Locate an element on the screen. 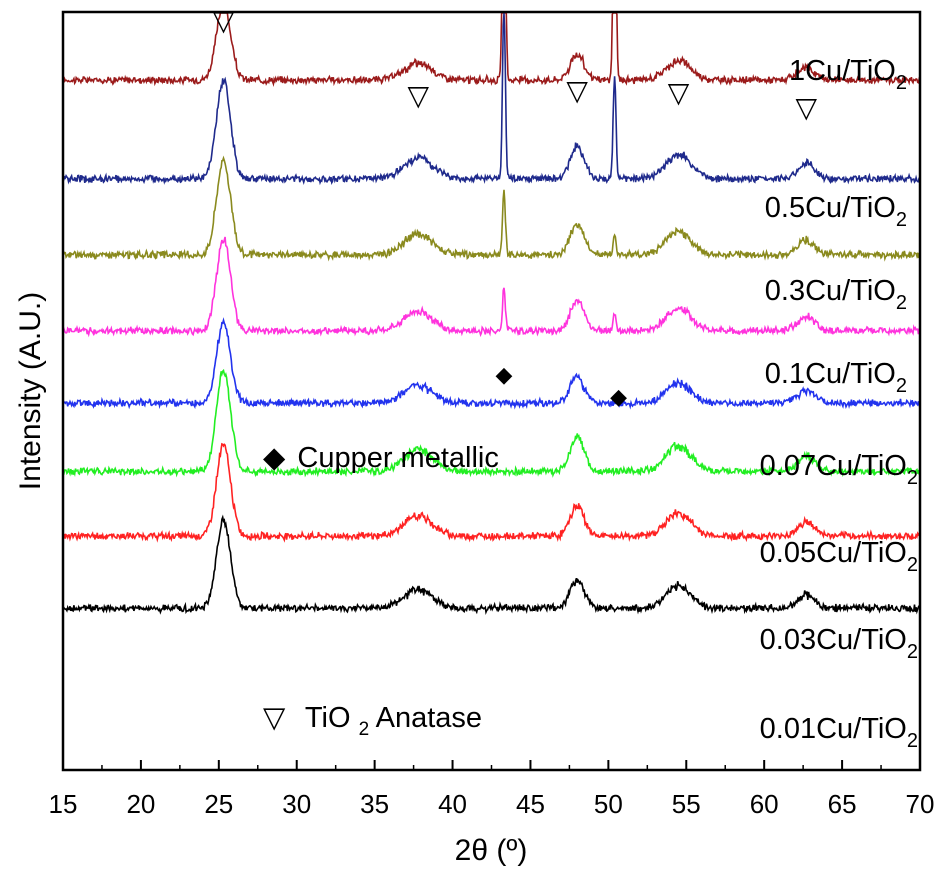 This screenshot has width=937, height=886. anatase-text-post: Anatase is located at coordinates (429, 718).